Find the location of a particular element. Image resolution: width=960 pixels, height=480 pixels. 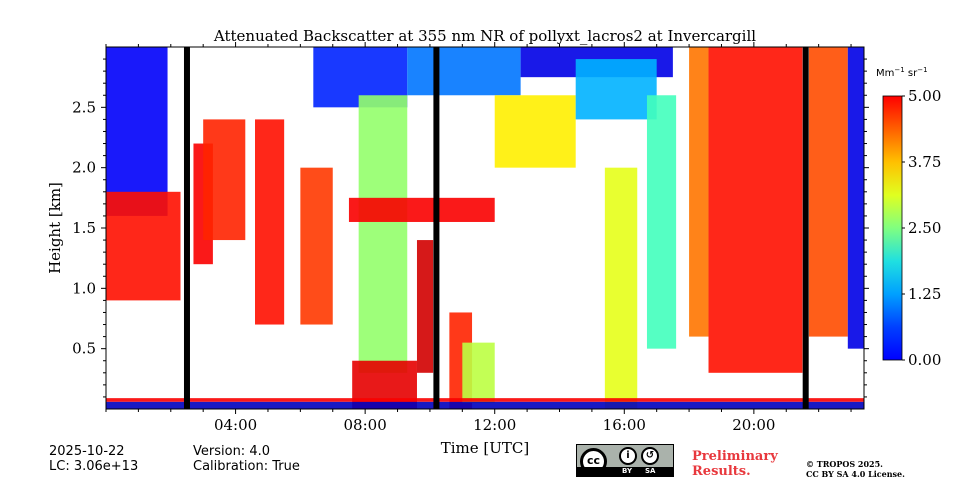

x-tick-label-1: 08:00 is located at coordinates (365, 425).